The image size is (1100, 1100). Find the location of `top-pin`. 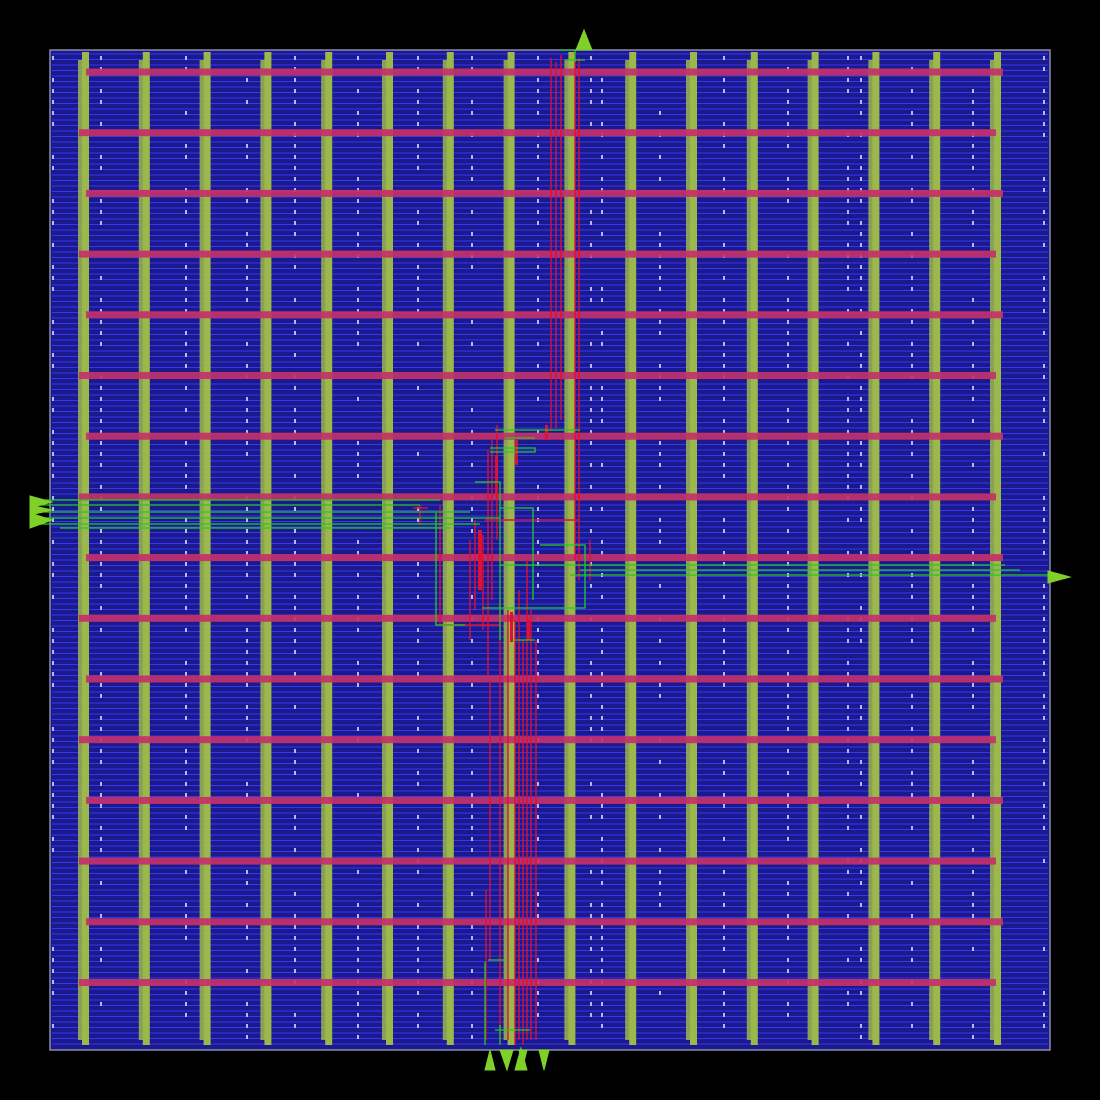

top-pin is located at coordinates (584, 39).